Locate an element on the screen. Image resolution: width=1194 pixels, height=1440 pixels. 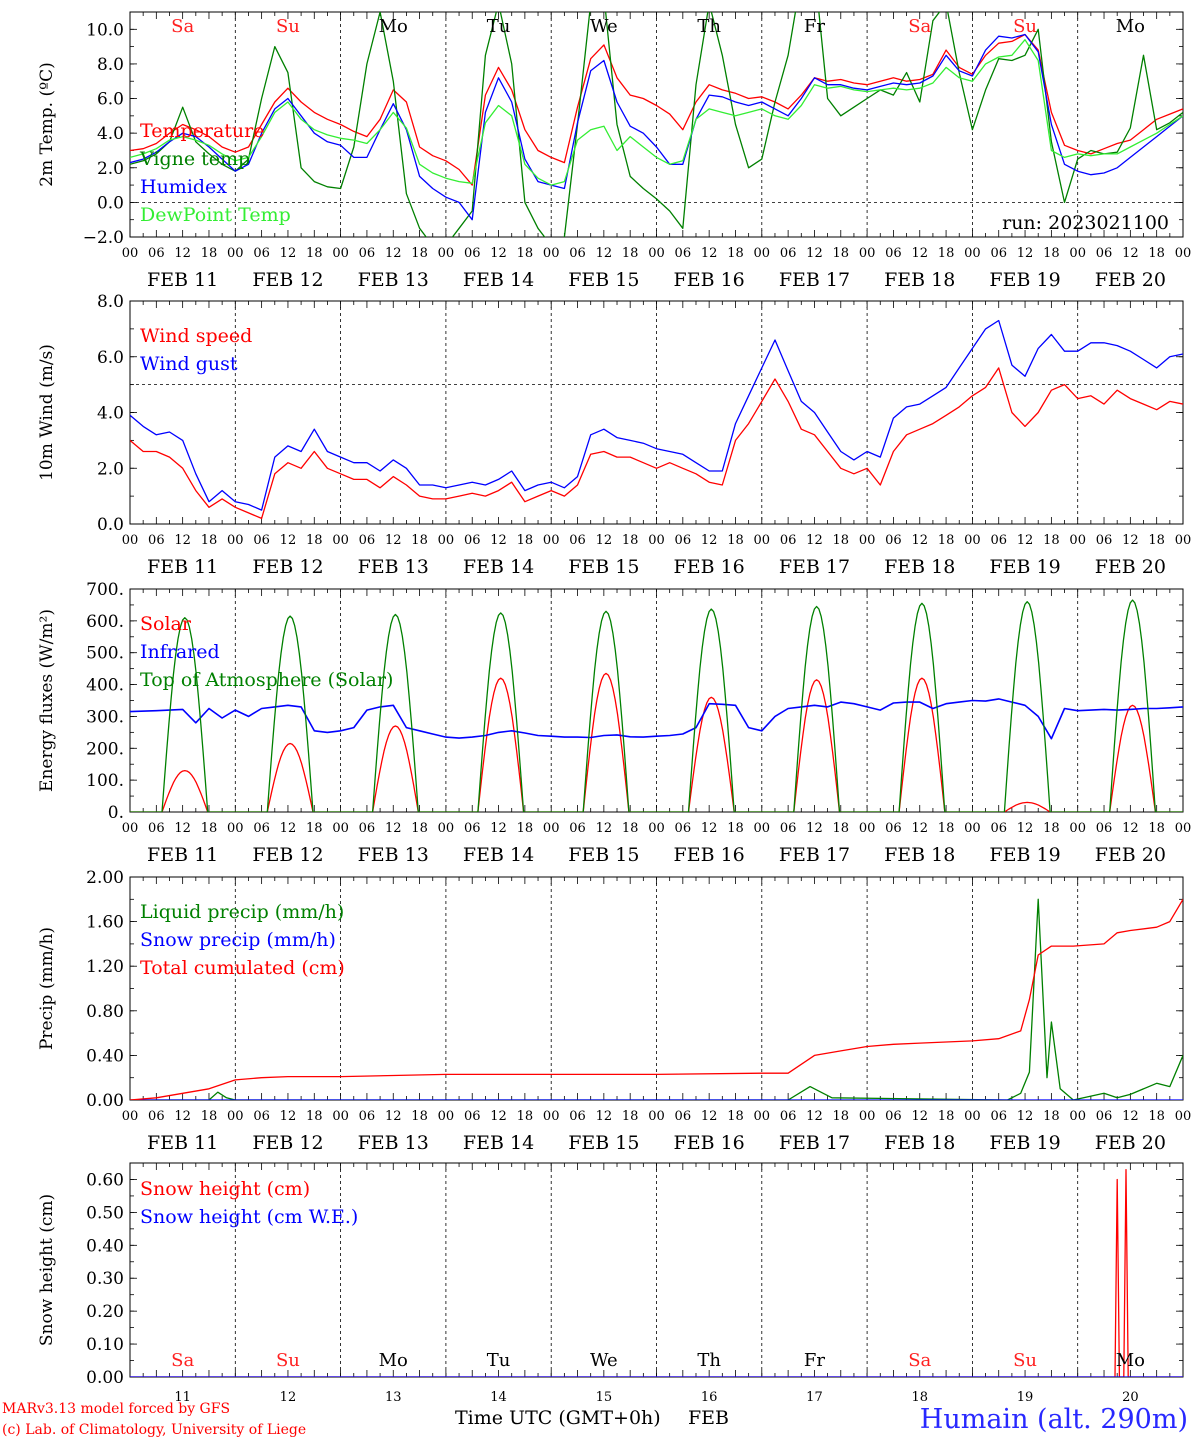
date-label: FEB 20 is located at coordinates (1130, 280).